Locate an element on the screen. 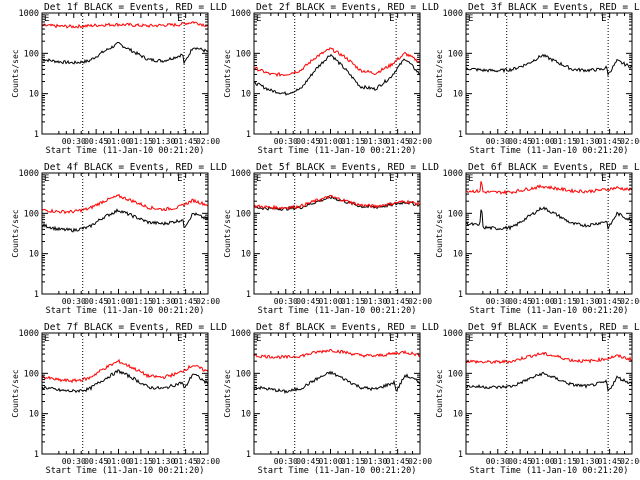 The height and width of the screenshot is (480, 640). panel-title: Det 3f BLACK = Events, RED = LLD is located at coordinates (554, 7).